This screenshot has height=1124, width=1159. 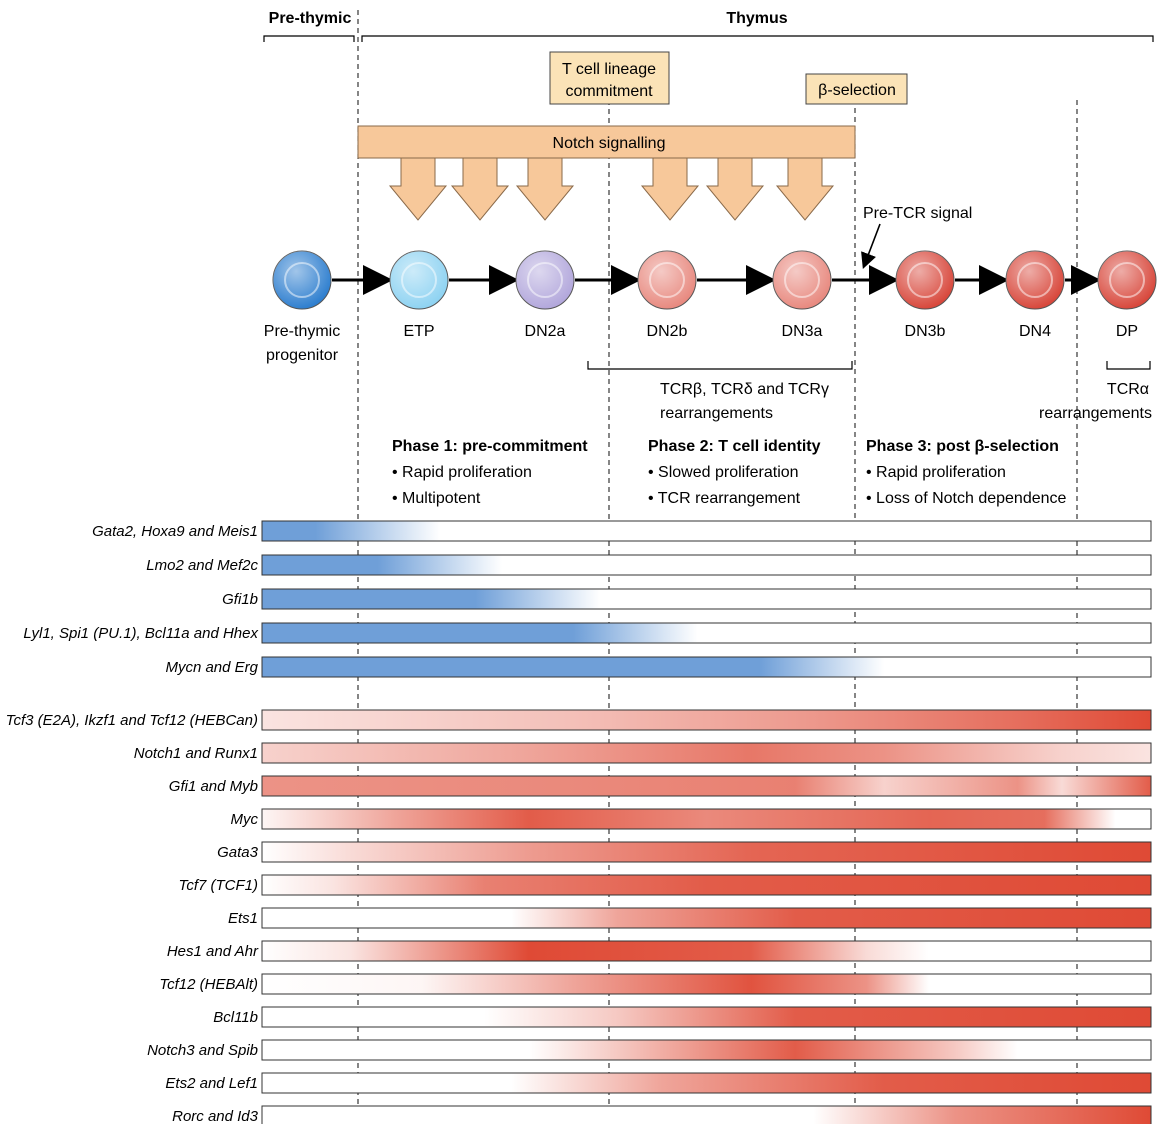 I want to click on phase-2-title: Phase 2: T cell identity, so click(x=734, y=446).